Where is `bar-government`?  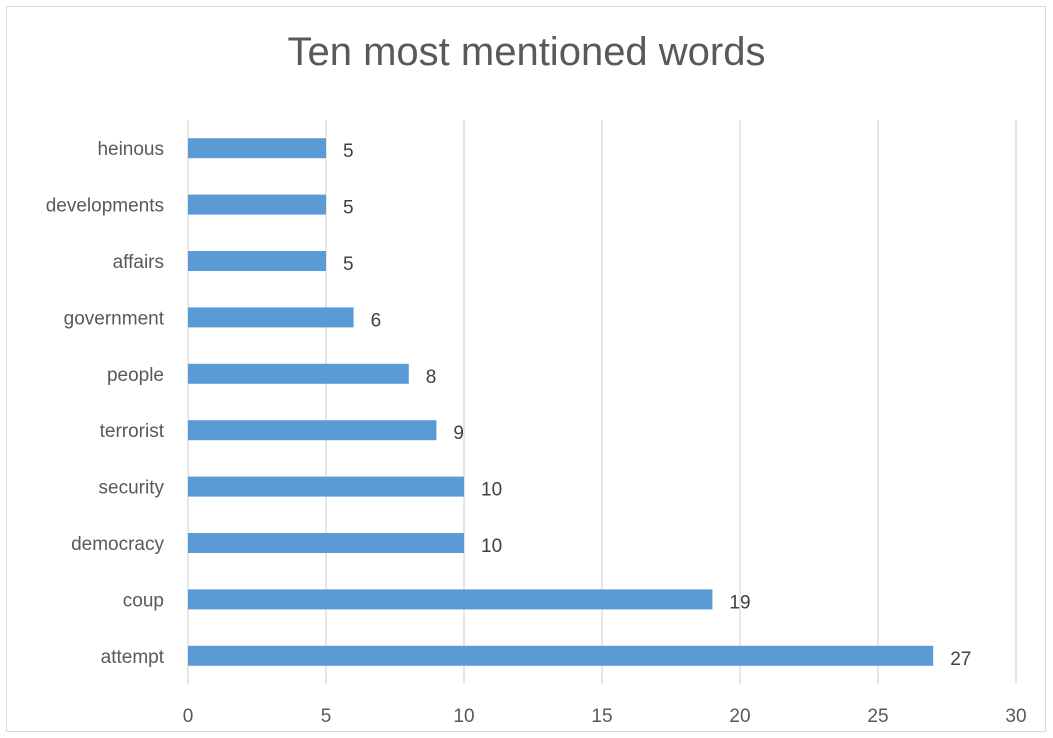 bar-government is located at coordinates (271, 317).